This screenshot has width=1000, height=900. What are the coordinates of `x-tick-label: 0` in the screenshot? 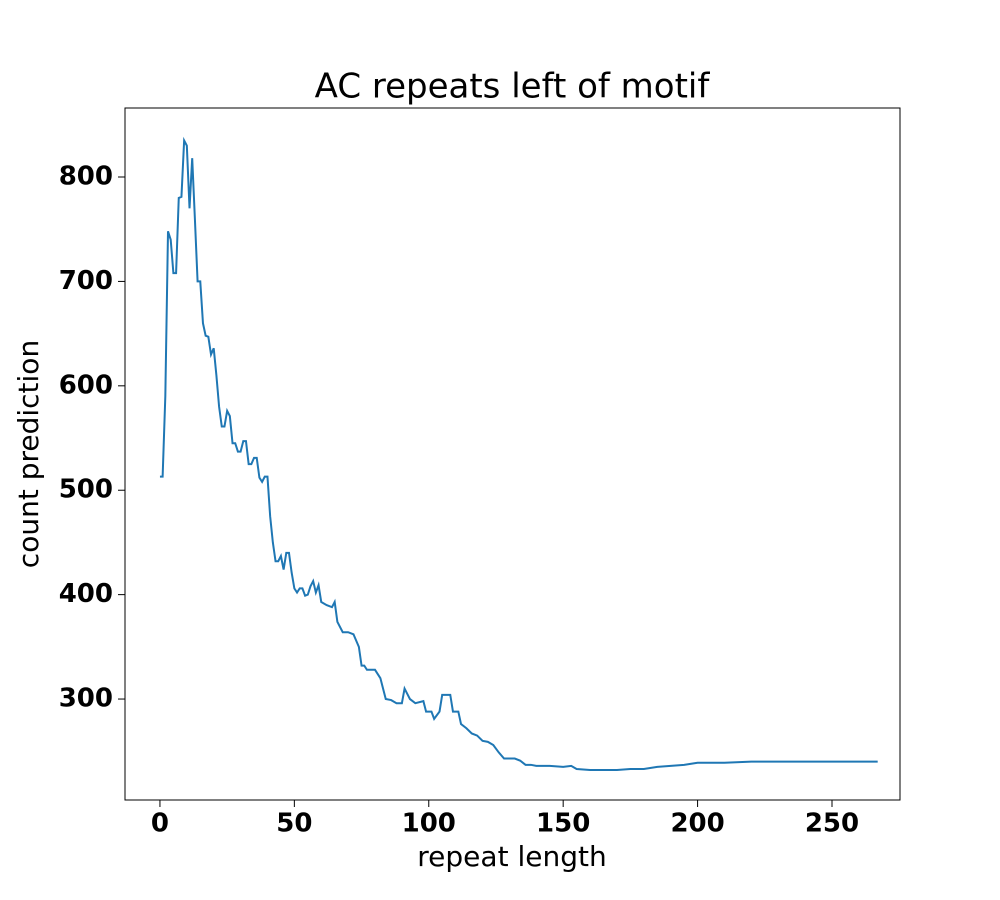 It's located at (160, 824).